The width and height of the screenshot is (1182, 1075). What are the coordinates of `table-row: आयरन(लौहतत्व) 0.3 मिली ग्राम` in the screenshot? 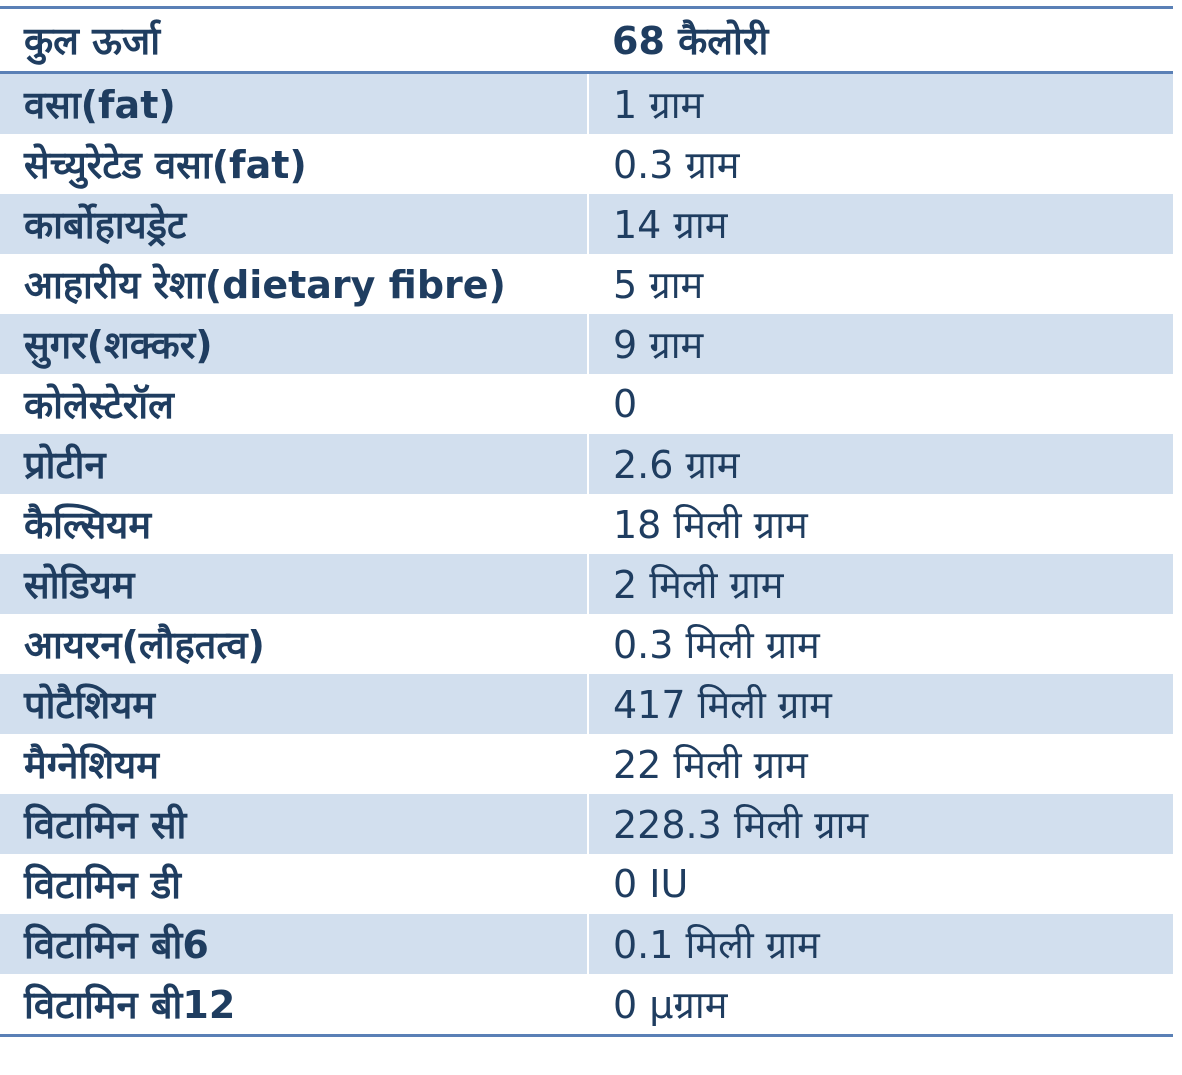 It's located at (586, 644).